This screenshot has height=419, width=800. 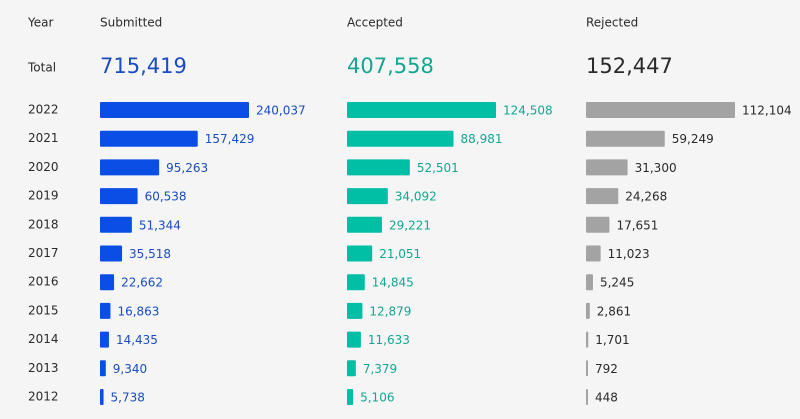 I want to click on value-label: 5,106, so click(x=377, y=398).